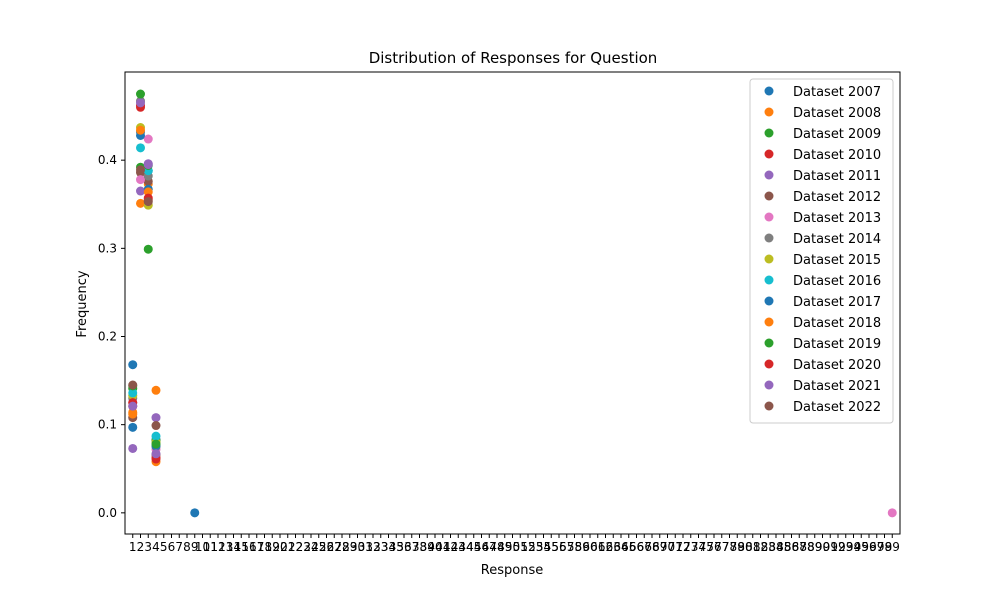 The height and width of the screenshot is (600, 1000). Describe the element at coordinates (133, 547) in the screenshot. I see `x-tick-label: 1` at that location.